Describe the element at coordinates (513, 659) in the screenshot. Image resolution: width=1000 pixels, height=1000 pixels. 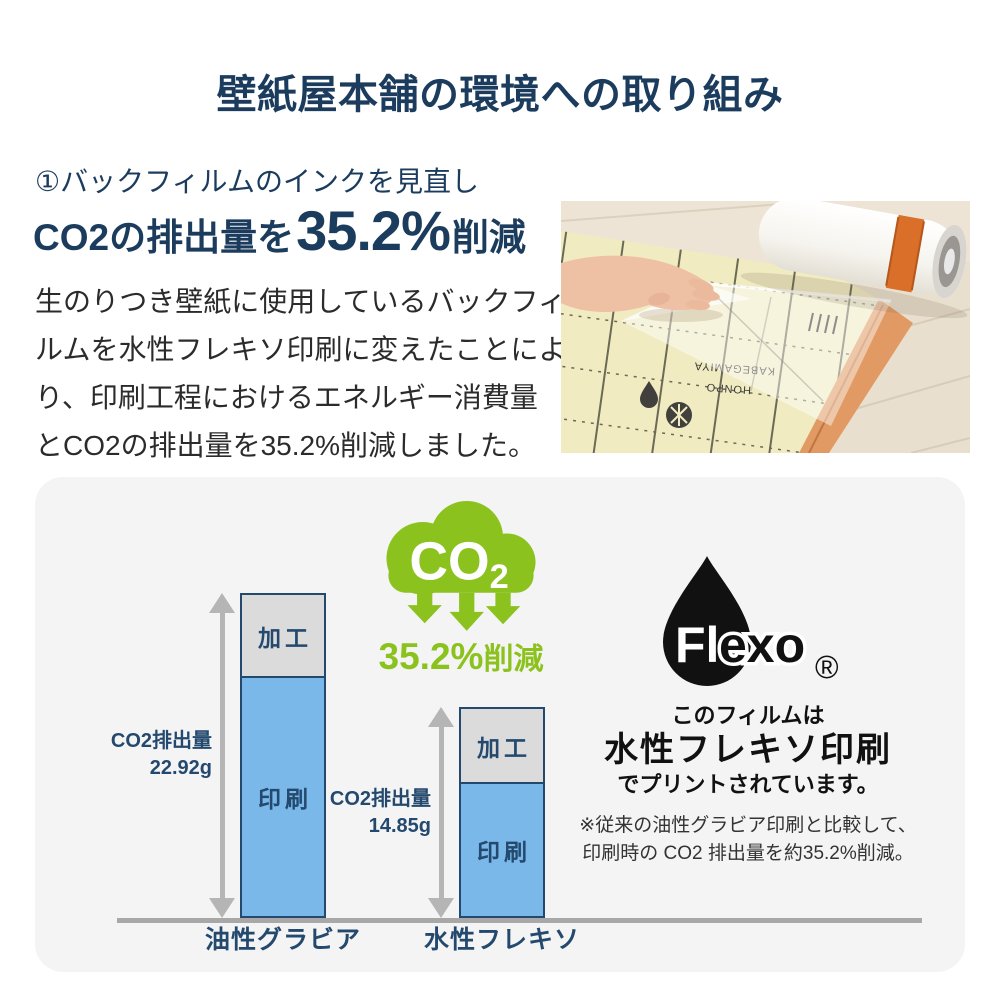
I see `reduction-suffix: 削減` at that location.